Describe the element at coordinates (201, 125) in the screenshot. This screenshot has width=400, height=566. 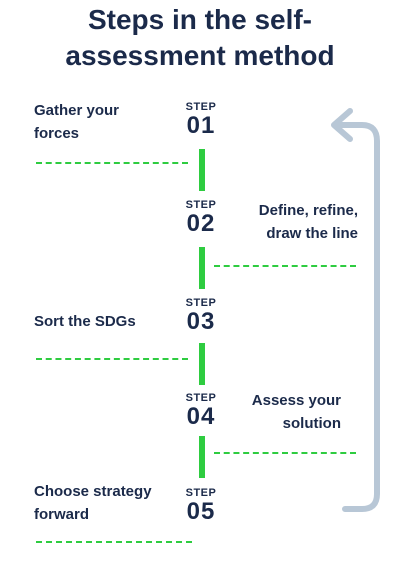
I see `step-number: 01` at that location.